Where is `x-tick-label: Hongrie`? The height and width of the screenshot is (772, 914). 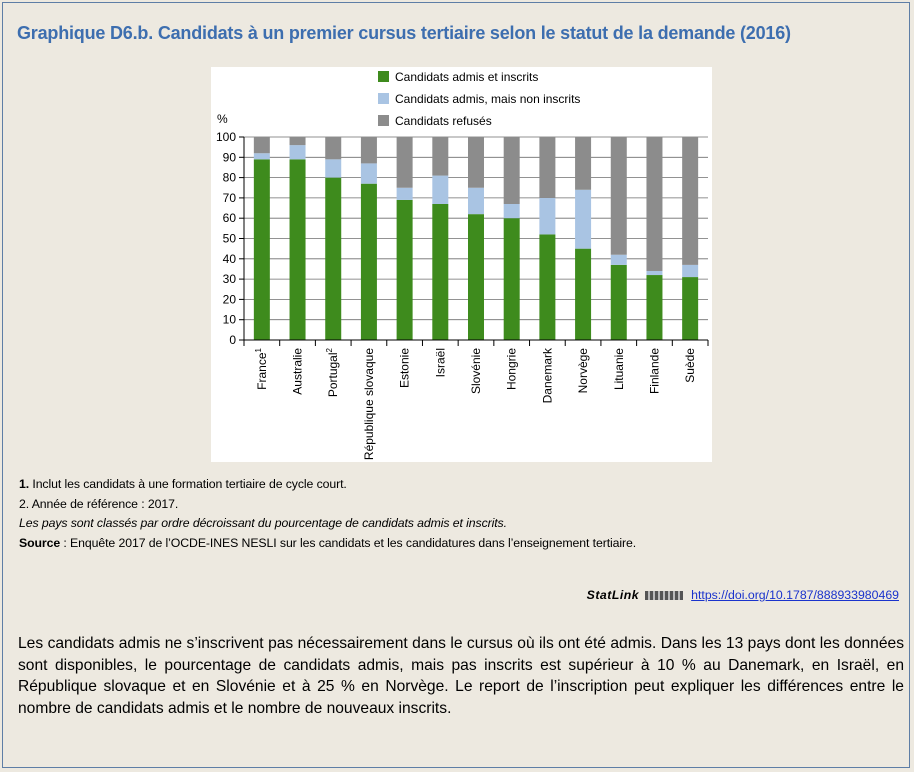 x-tick-label: Hongrie is located at coordinates (512, 369).